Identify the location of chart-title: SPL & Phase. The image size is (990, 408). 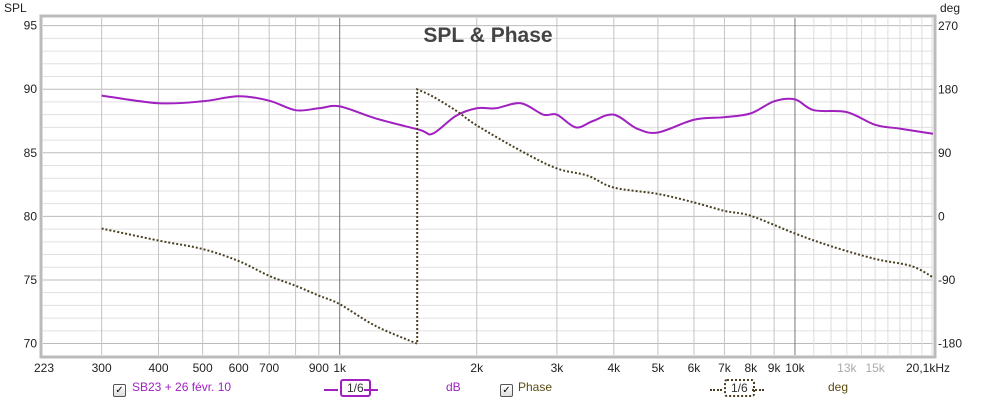
(487, 35).